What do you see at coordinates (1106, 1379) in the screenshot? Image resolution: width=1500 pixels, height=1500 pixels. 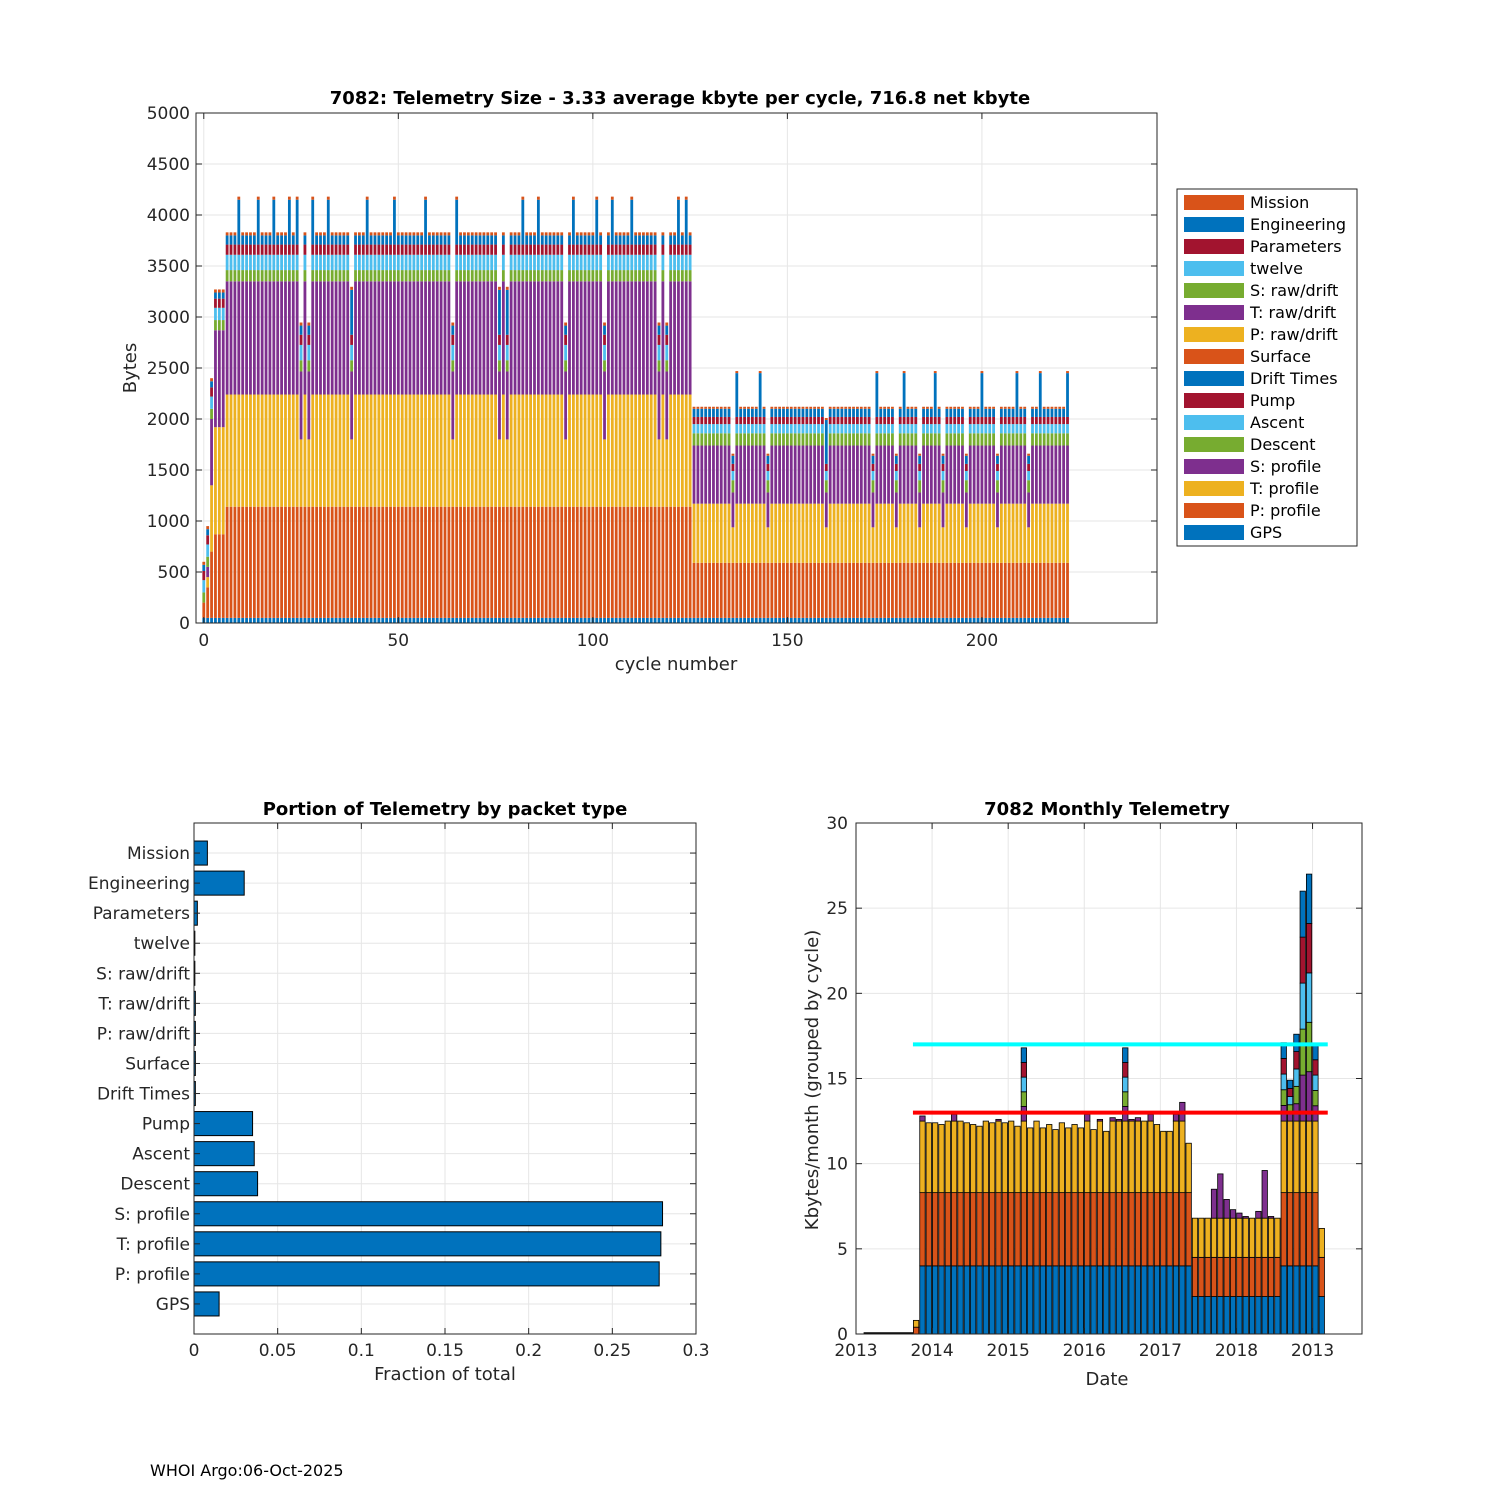 I see `monthly-xlabel: Date` at bounding box center [1106, 1379].